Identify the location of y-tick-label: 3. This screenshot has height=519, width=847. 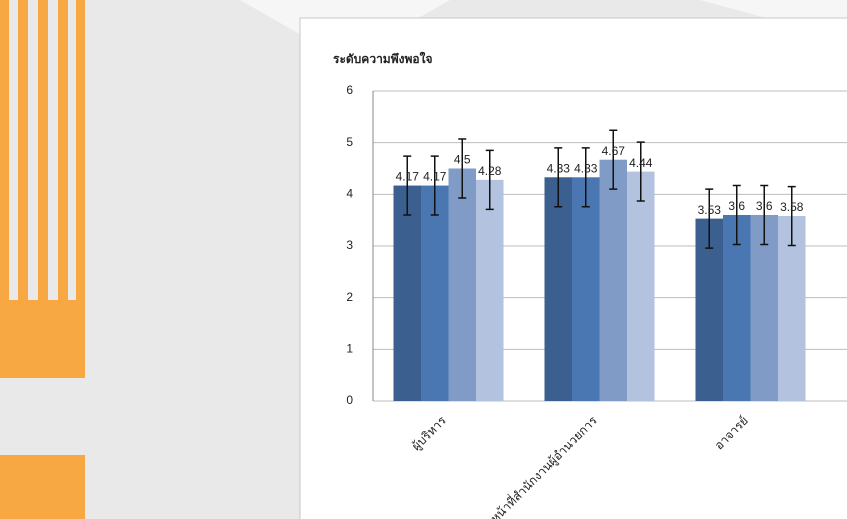
(349, 245).